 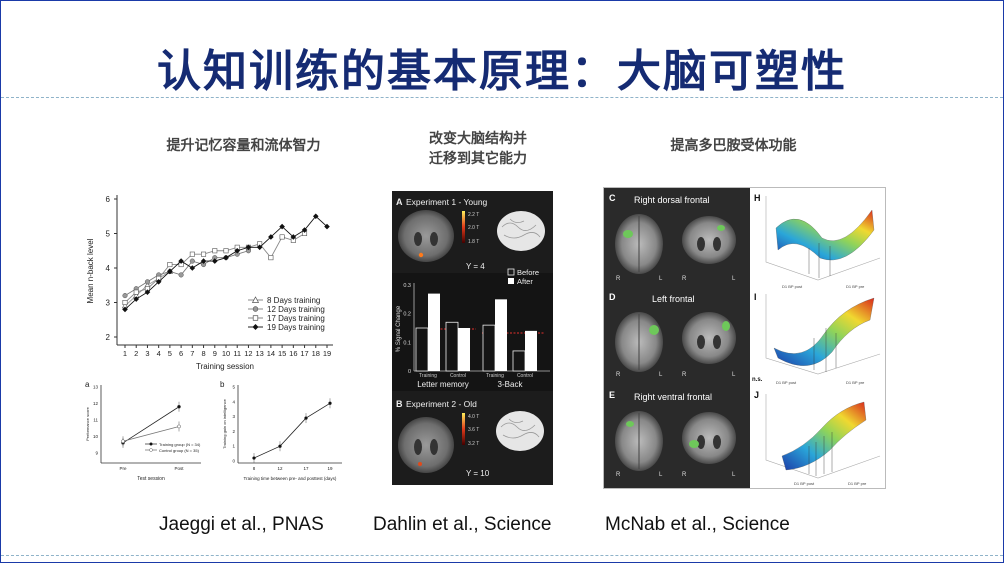 I want to click on legend-after: After, so click(x=525, y=281).